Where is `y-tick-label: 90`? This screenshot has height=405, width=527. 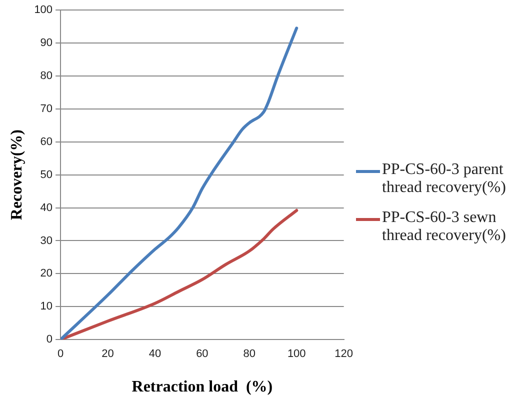 y-tick-label: 90 is located at coordinates (46, 42).